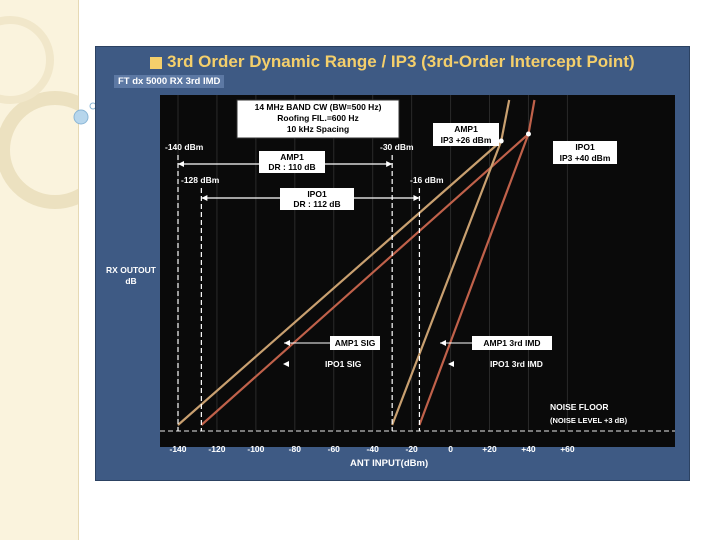 This screenshot has width=720, height=540. I want to click on dr-amp1-to-label: -30 dBm, so click(397, 147).